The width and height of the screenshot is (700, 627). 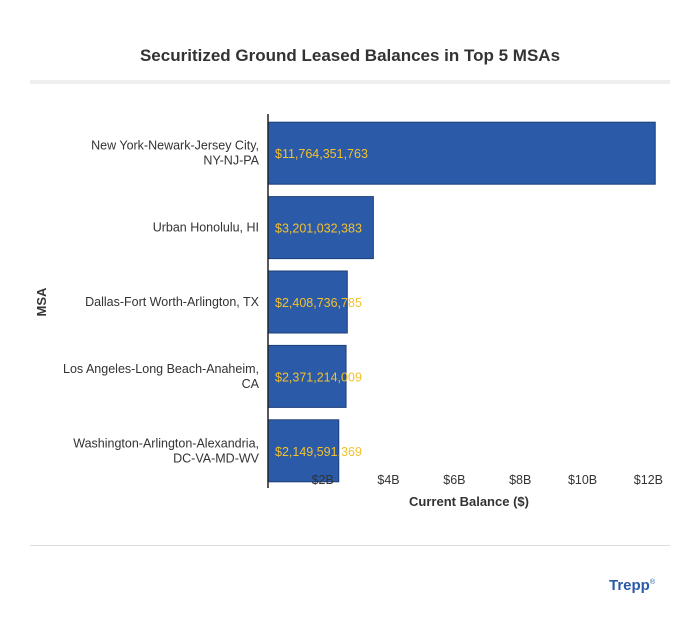 What do you see at coordinates (161, 369) in the screenshot?
I see `category-label: Los Angeles-Long Beach-Anaheim,` at bounding box center [161, 369].